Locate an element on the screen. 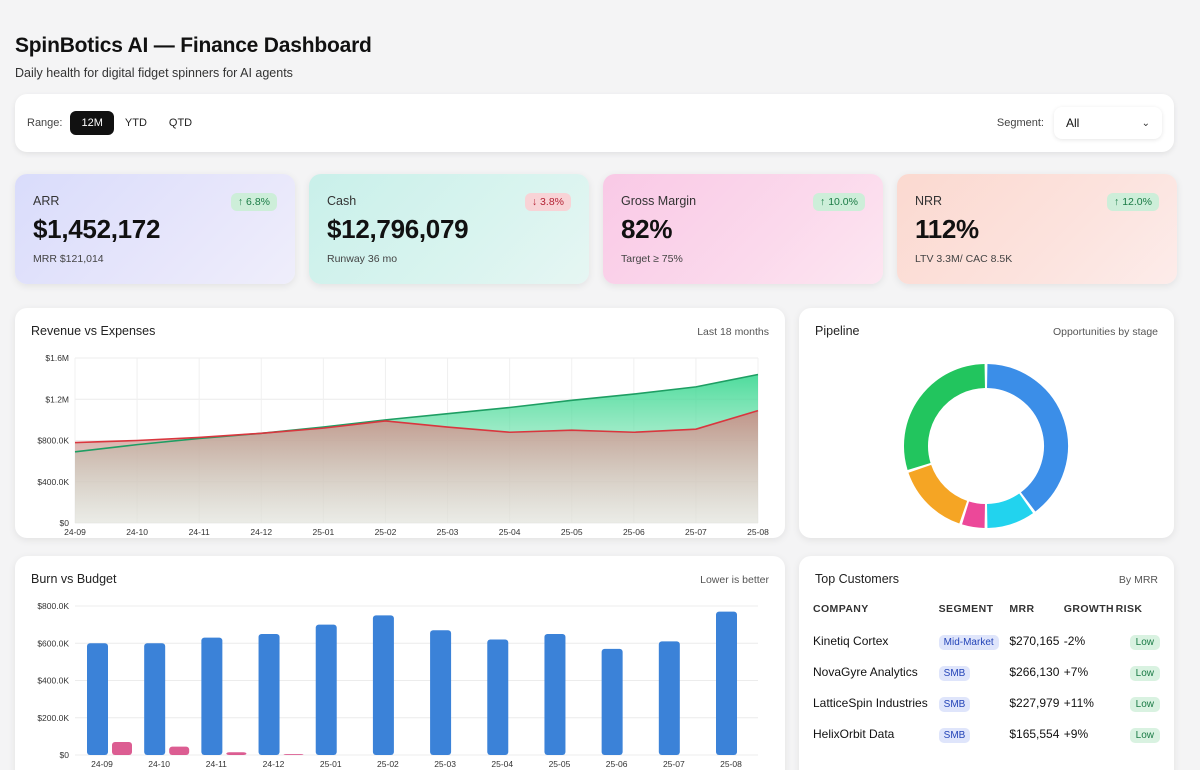 The width and height of the screenshot is (1200, 770). column-header-growth: GROWTH is located at coordinates (1089, 609).